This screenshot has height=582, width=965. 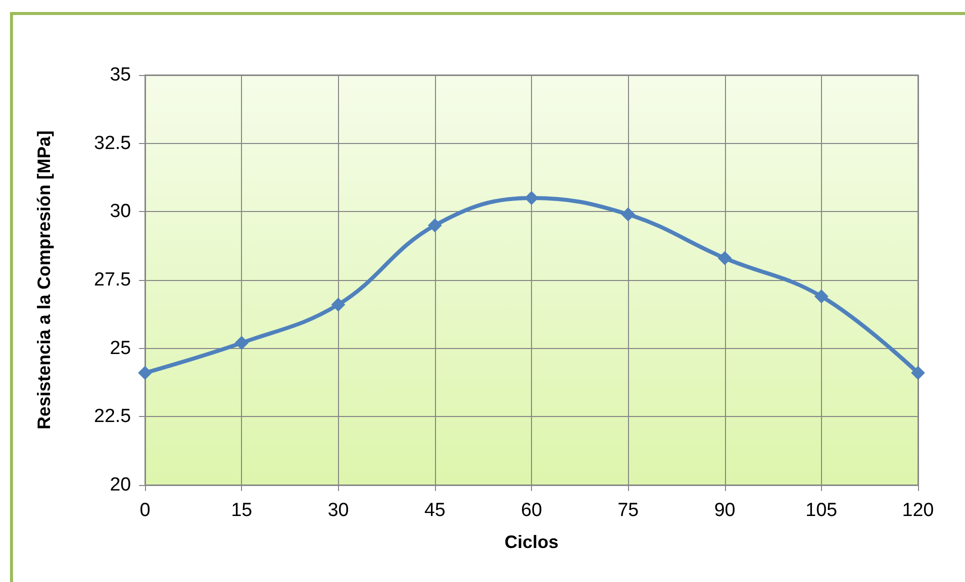 What do you see at coordinates (120, 211) in the screenshot?
I see `y-tick-label: 30` at bounding box center [120, 211].